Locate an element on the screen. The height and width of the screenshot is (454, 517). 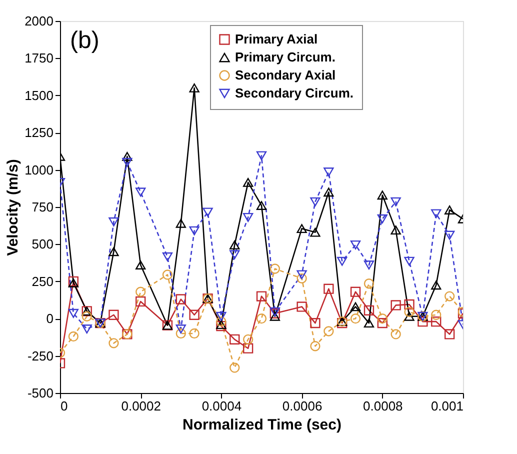
x-tick-label: 0.0004 is located at coordinates (222, 406).